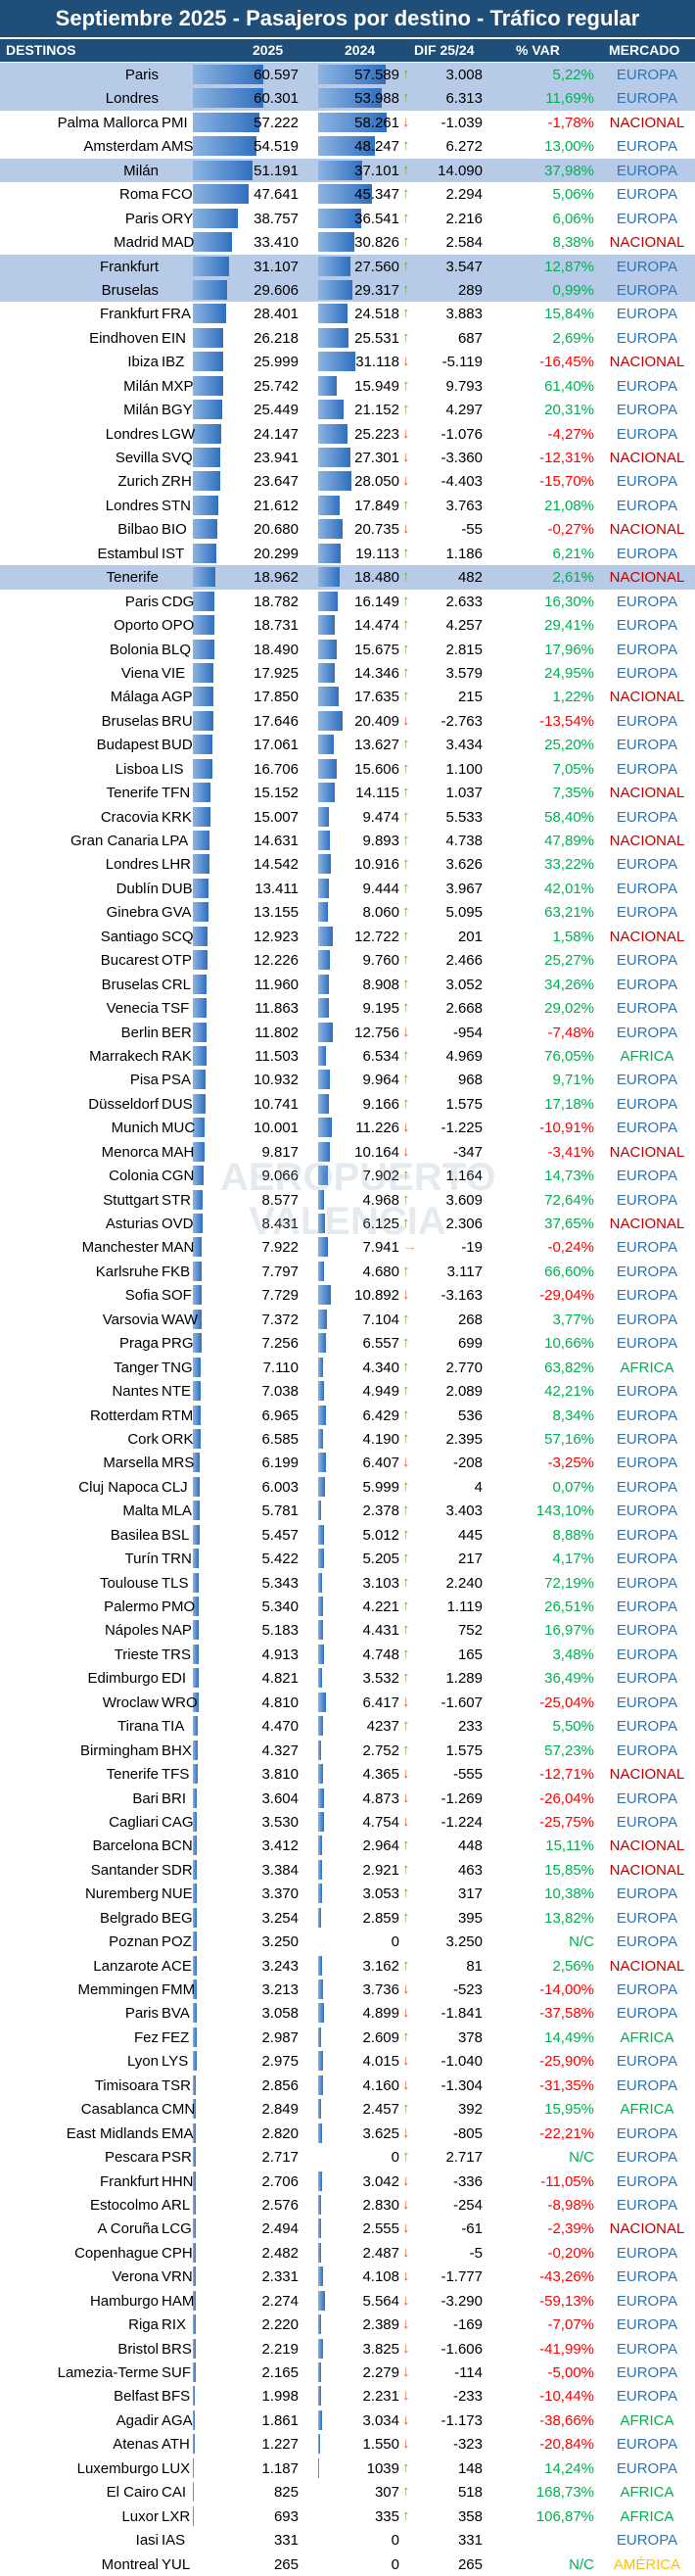 The height and width of the screenshot is (2576, 695). What do you see at coordinates (381, 2205) in the screenshot?
I see `value-2024: 2.830` at bounding box center [381, 2205].